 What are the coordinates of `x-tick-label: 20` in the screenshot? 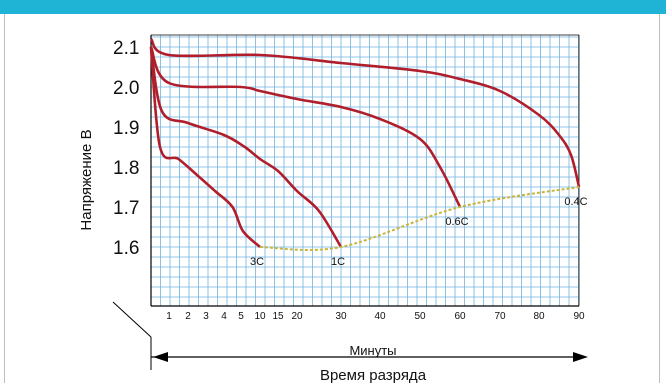 It's located at (297, 316).